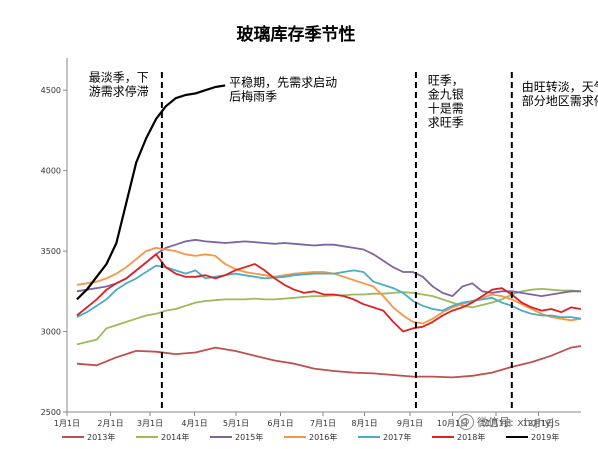 The width and height of the screenshot is (598, 449). What do you see at coordinates (51, 90) in the screenshot?
I see `y-tick-label: 4500` at bounding box center [51, 90].